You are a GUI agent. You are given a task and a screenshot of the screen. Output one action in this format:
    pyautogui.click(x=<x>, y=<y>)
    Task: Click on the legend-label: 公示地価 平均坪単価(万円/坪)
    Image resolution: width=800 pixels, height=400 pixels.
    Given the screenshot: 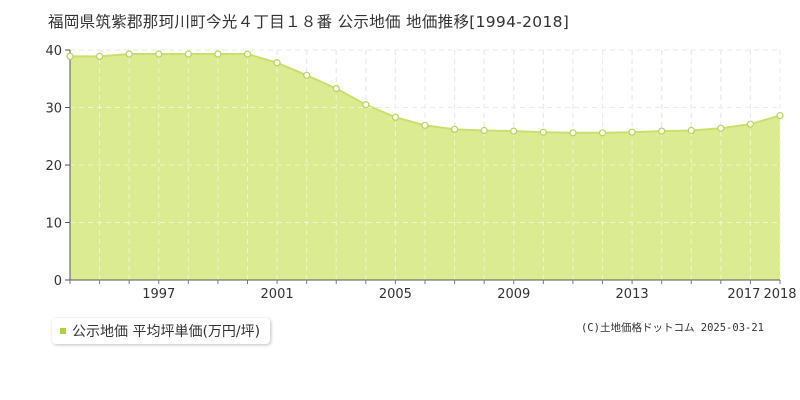 What is the action you would take?
    pyautogui.click(x=166, y=332)
    